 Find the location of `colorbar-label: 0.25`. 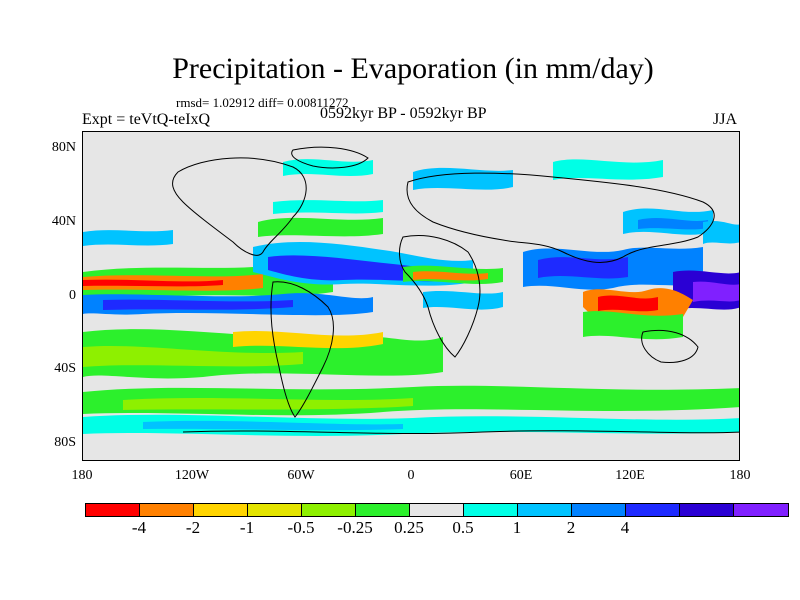

colorbar-label: 0.25 is located at coordinates (409, 527).